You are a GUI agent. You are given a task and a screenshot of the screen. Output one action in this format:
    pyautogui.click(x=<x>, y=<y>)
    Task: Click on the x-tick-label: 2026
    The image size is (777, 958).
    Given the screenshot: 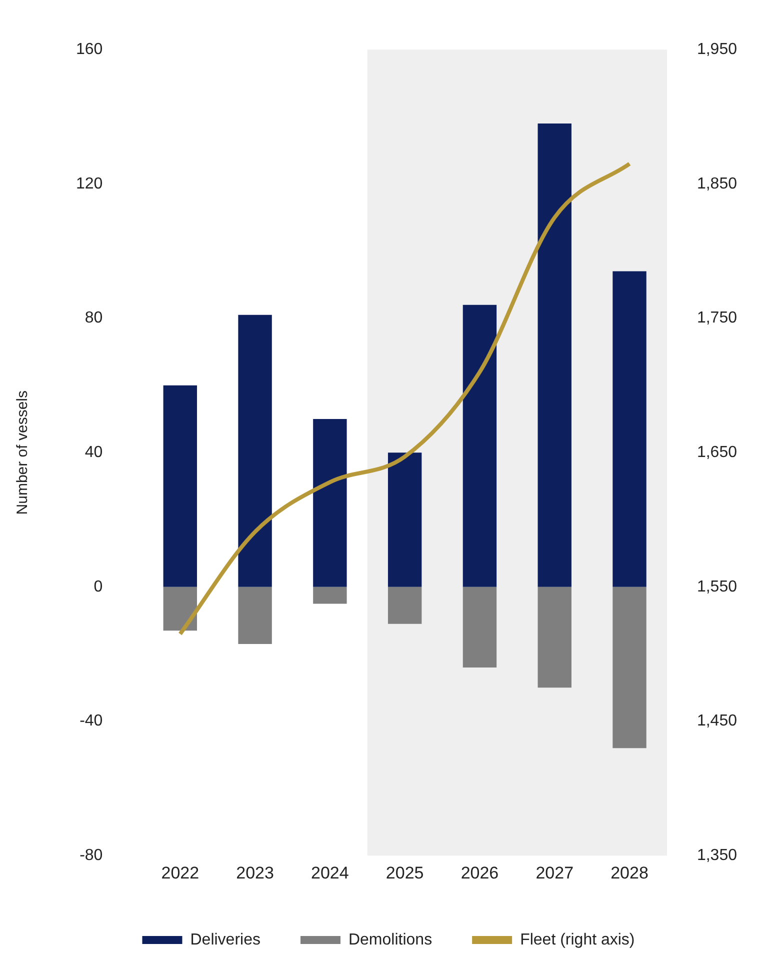 What is the action you would take?
    pyautogui.click(x=479, y=872)
    